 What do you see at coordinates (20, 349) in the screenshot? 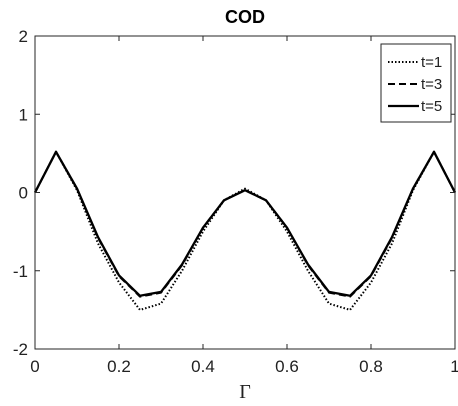
I see `y-tick-label: -2` at bounding box center [20, 349].